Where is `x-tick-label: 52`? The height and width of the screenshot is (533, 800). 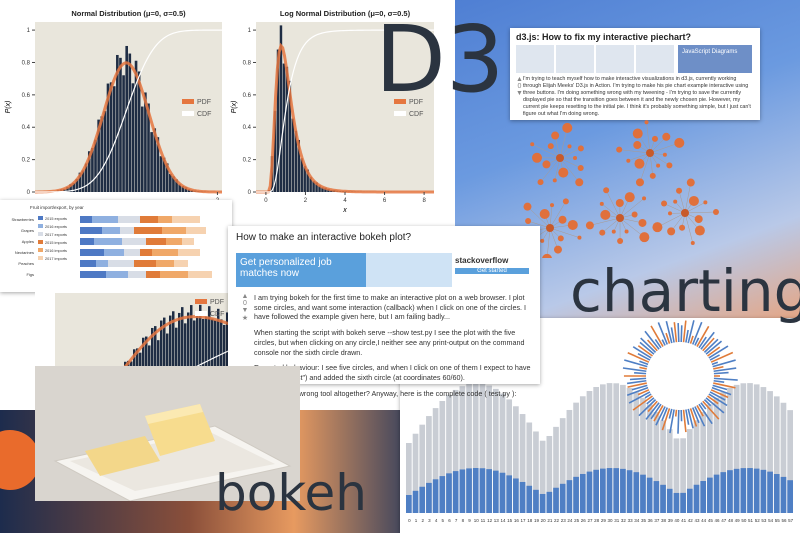 x-tick-label: 52 is located at coordinates (758, 520).